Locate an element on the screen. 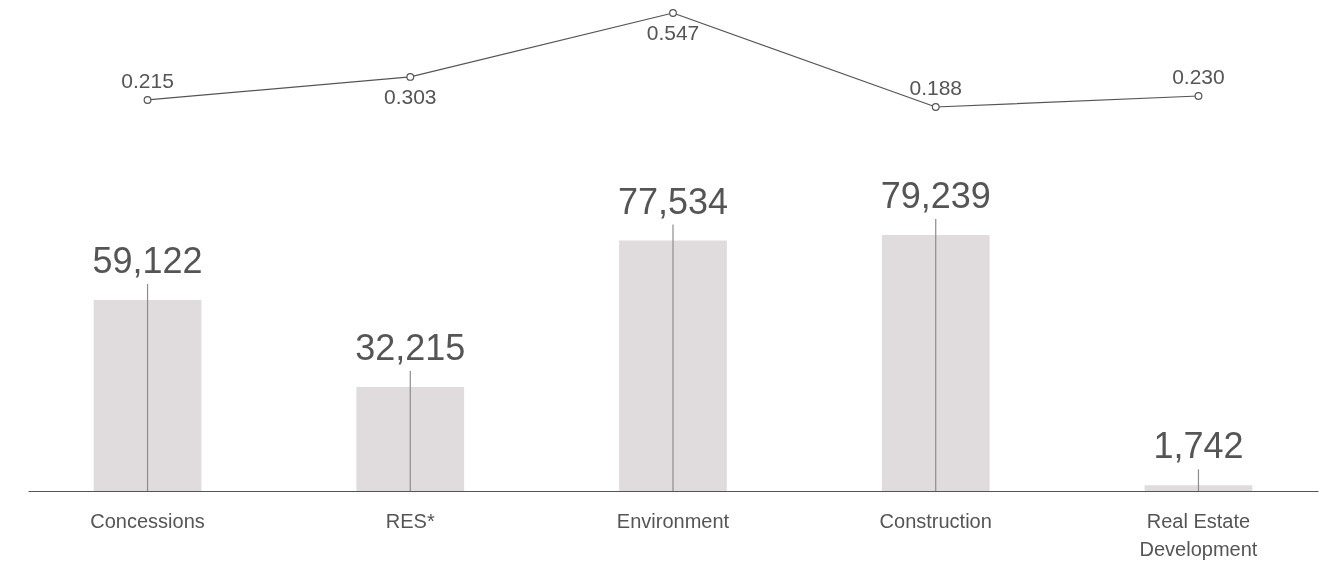  x-tick-label: Construction is located at coordinates (935, 520).